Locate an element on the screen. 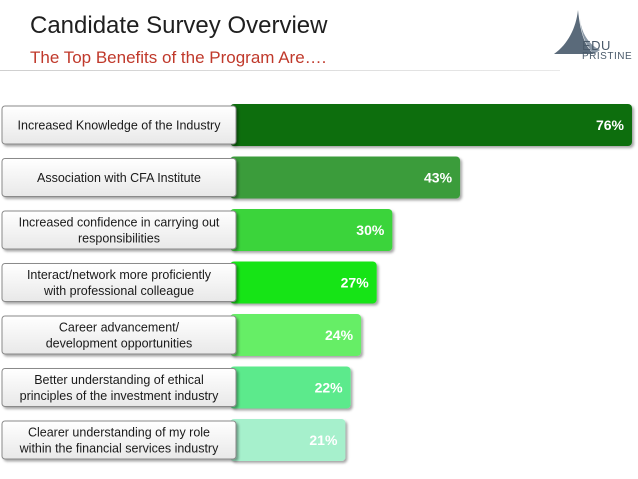 The width and height of the screenshot is (638, 479). category-label: with professional colleague is located at coordinates (118, 291).